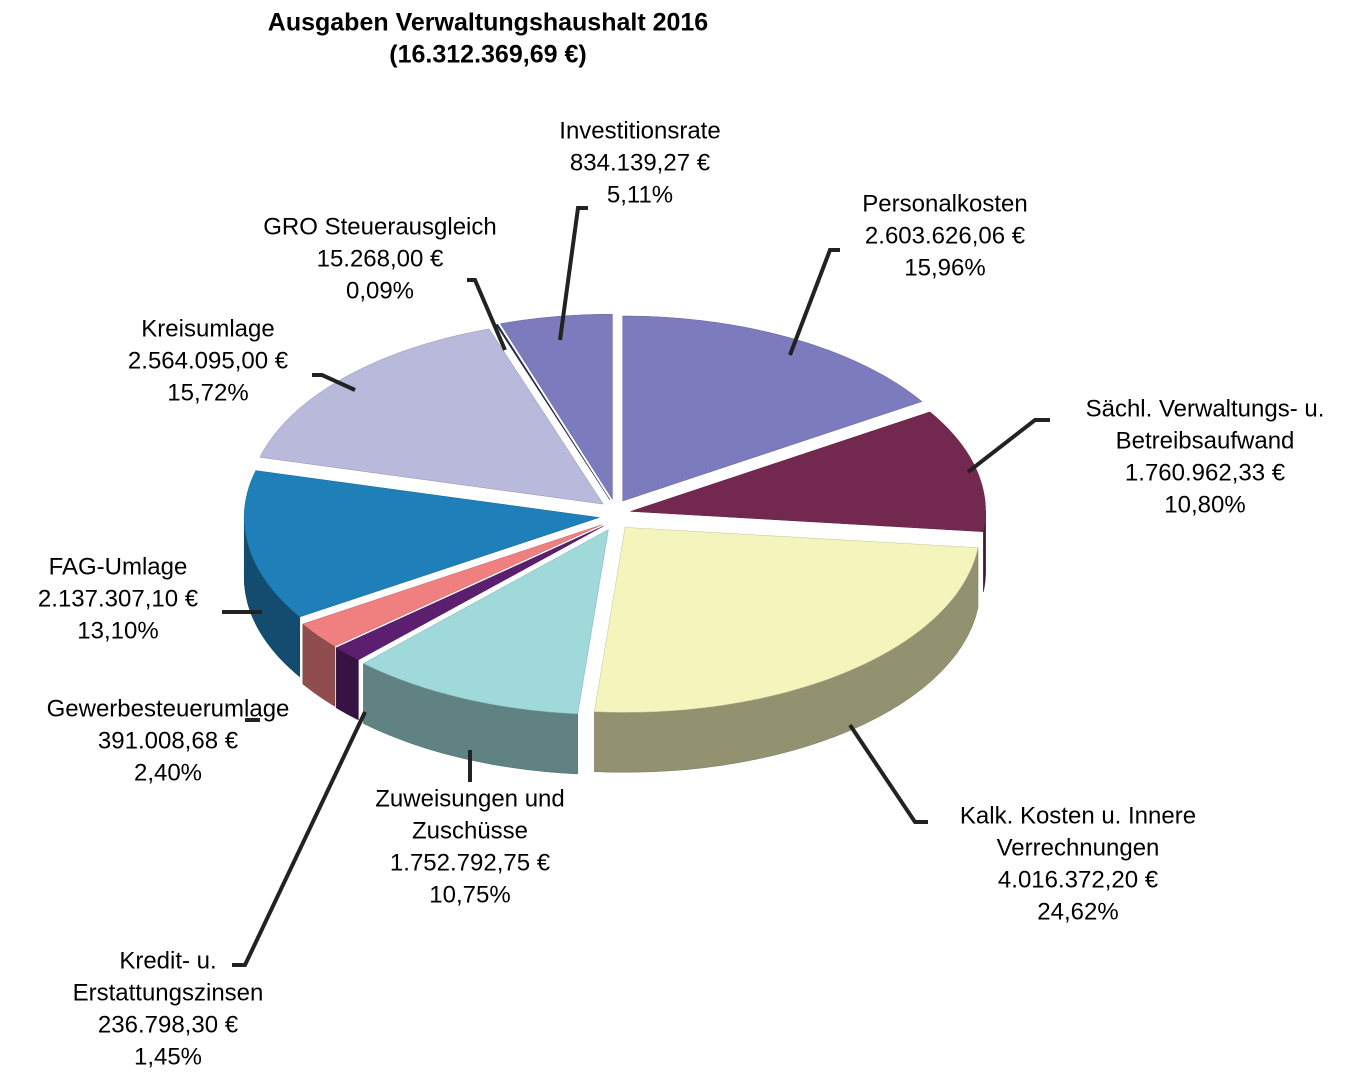  Describe the element at coordinates (945, 235) in the screenshot. I see `value-label: 2.603.626,06 €` at that location.